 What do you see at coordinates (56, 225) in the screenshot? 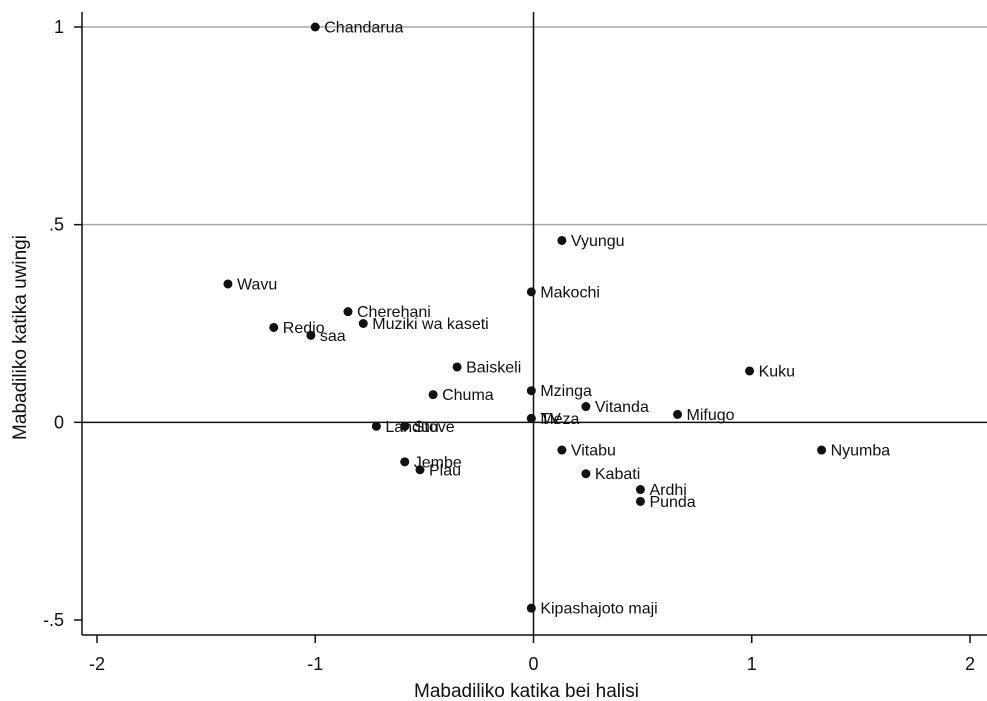
I see `y-tick-label: .5` at bounding box center [56, 225].